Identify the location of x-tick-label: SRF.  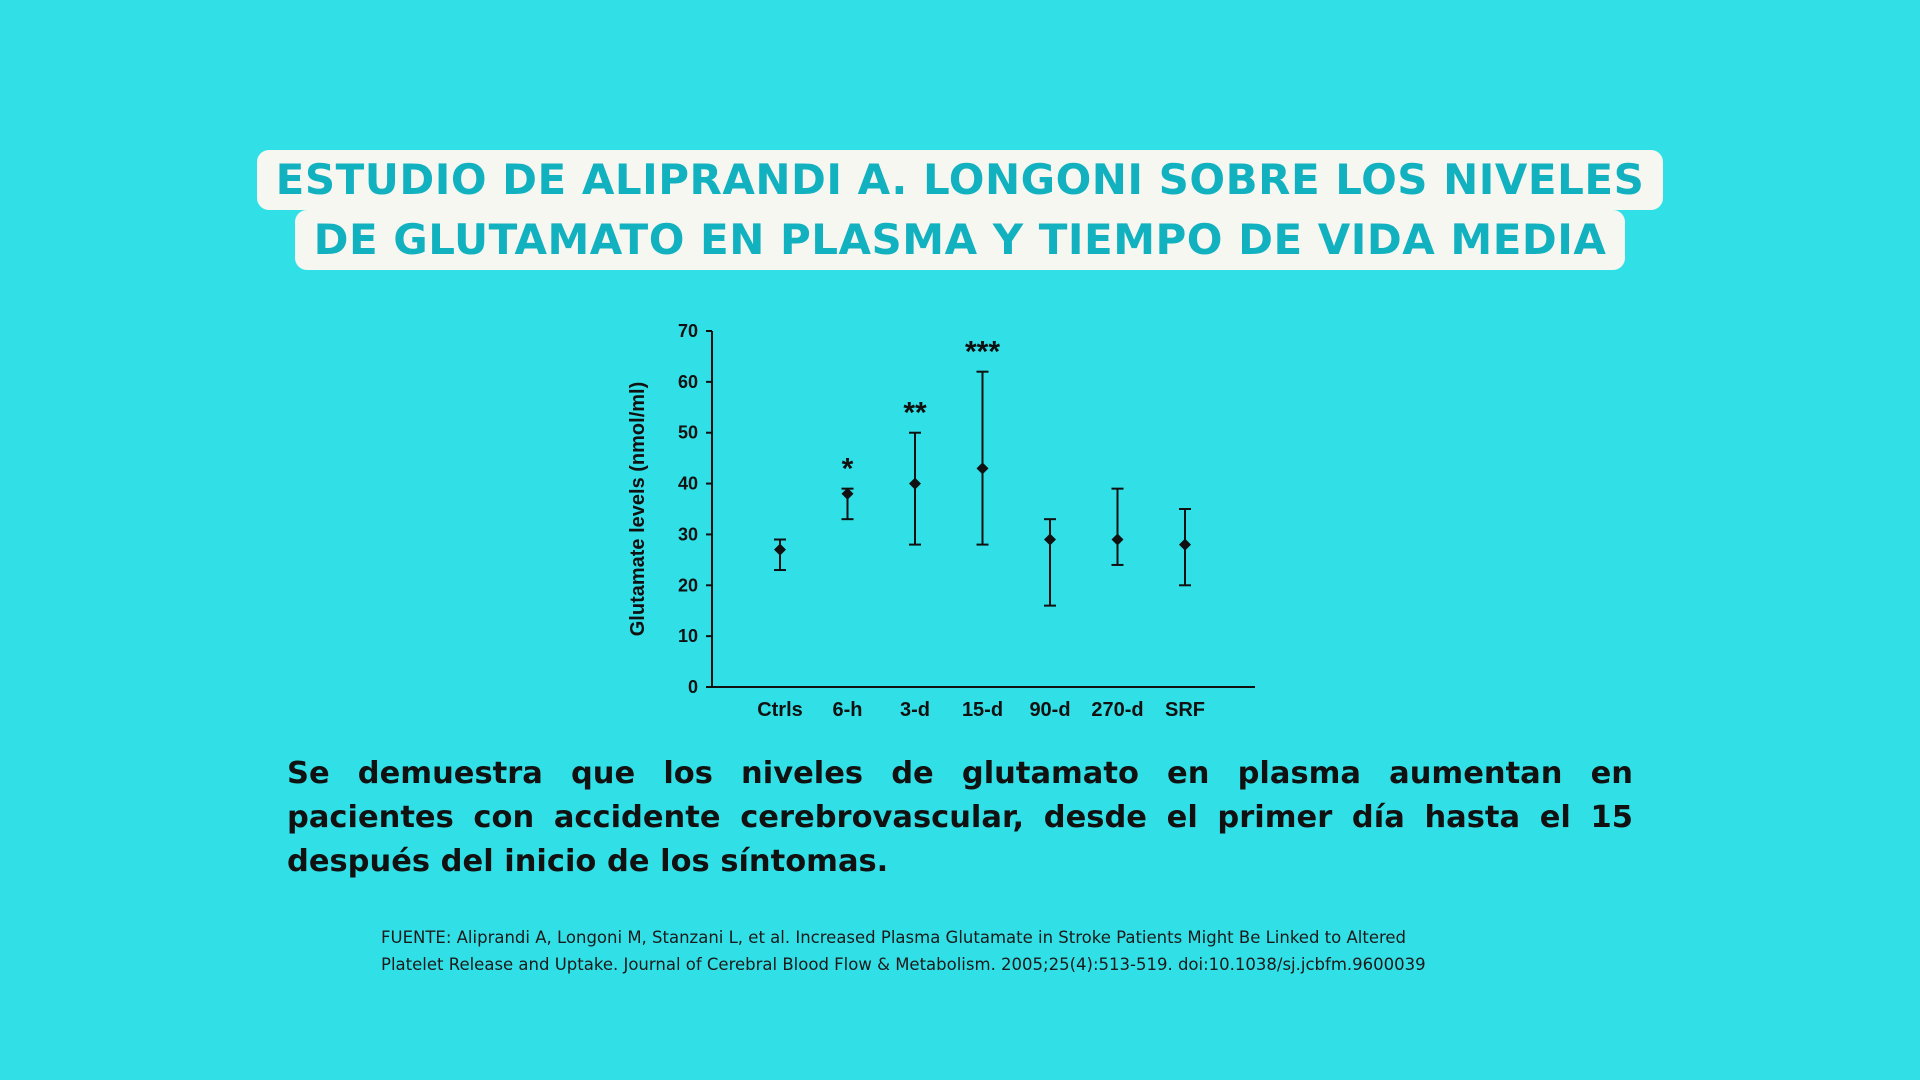
(1185, 710).